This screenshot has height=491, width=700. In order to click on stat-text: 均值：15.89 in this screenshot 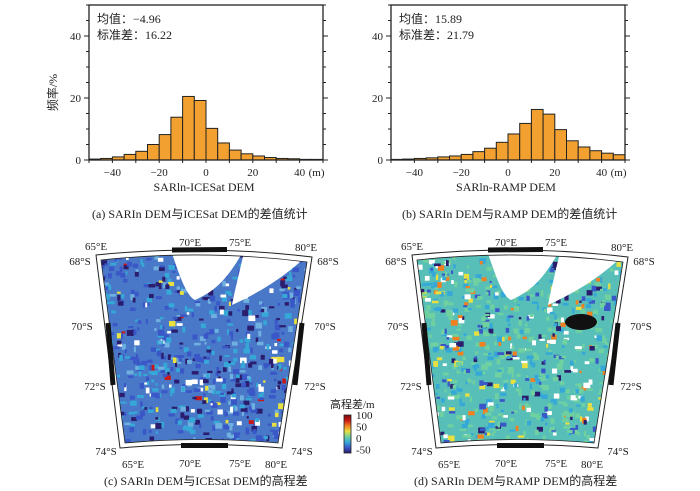, I will do `click(430, 18)`.